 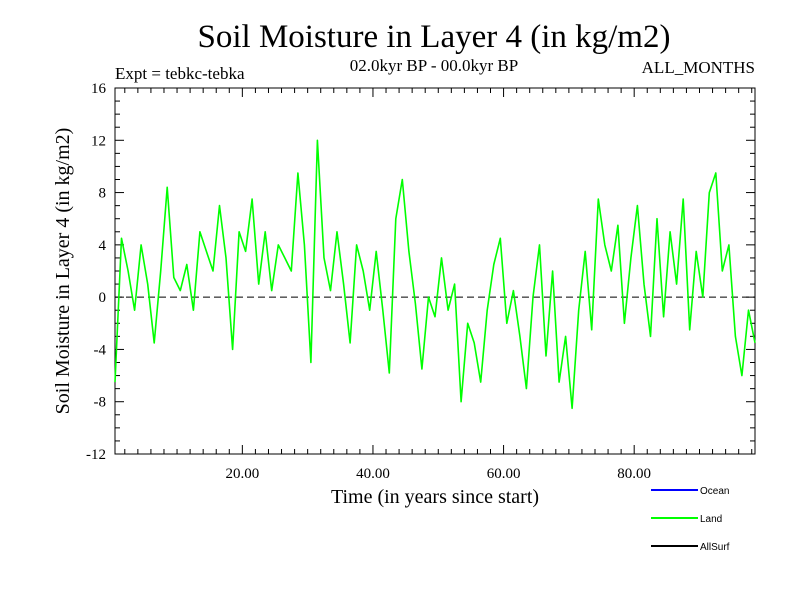 What do you see at coordinates (63, 271) in the screenshot?
I see `y-axis-label: Soil Moisture in Layer 4 (in kg/m2)` at bounding box center [63, 271].